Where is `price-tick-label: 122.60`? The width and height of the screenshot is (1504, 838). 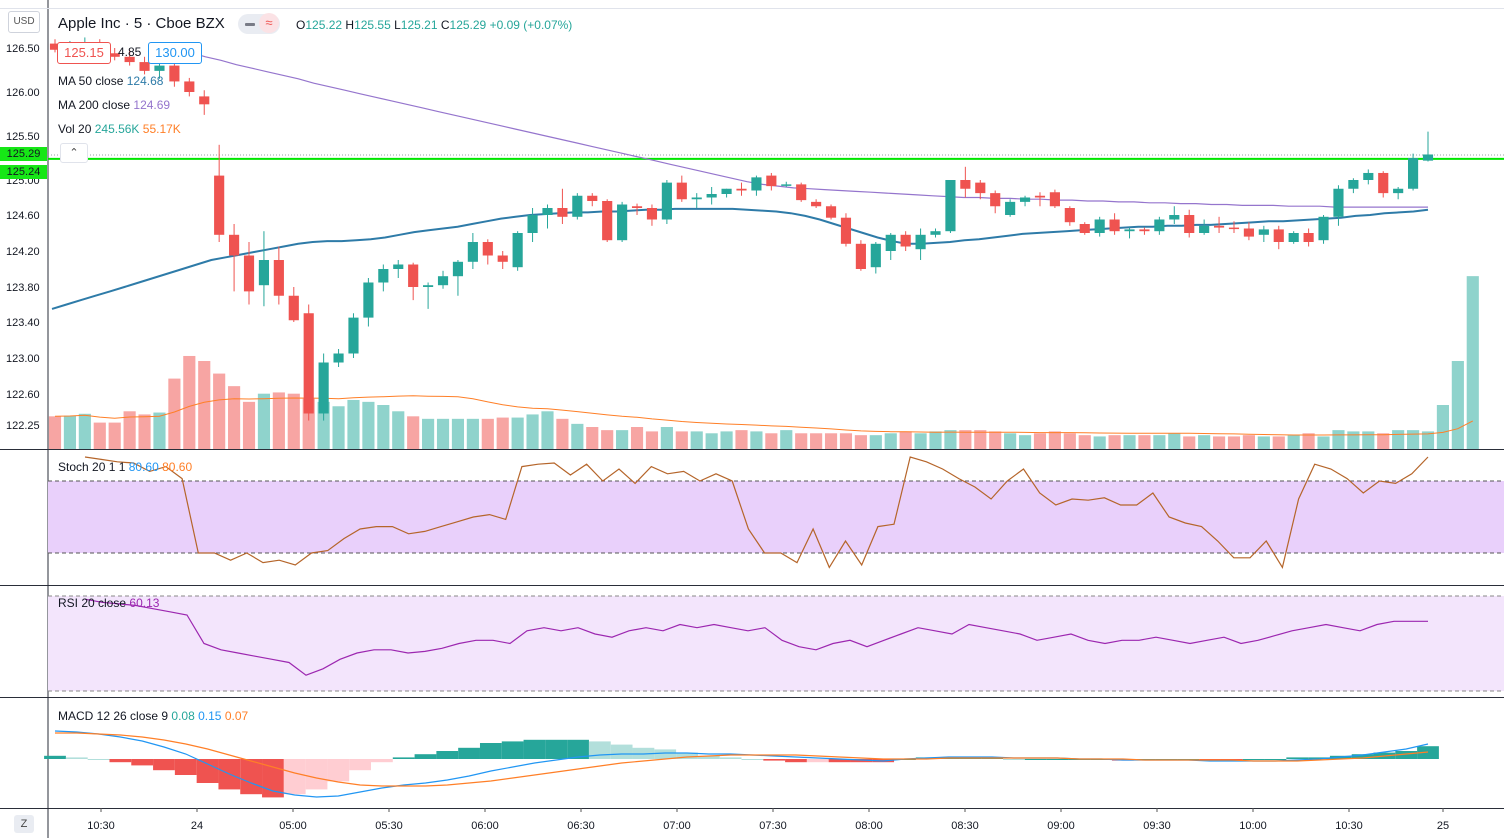
price-tick-label: 122.60 is located at coordinates (23, 395).